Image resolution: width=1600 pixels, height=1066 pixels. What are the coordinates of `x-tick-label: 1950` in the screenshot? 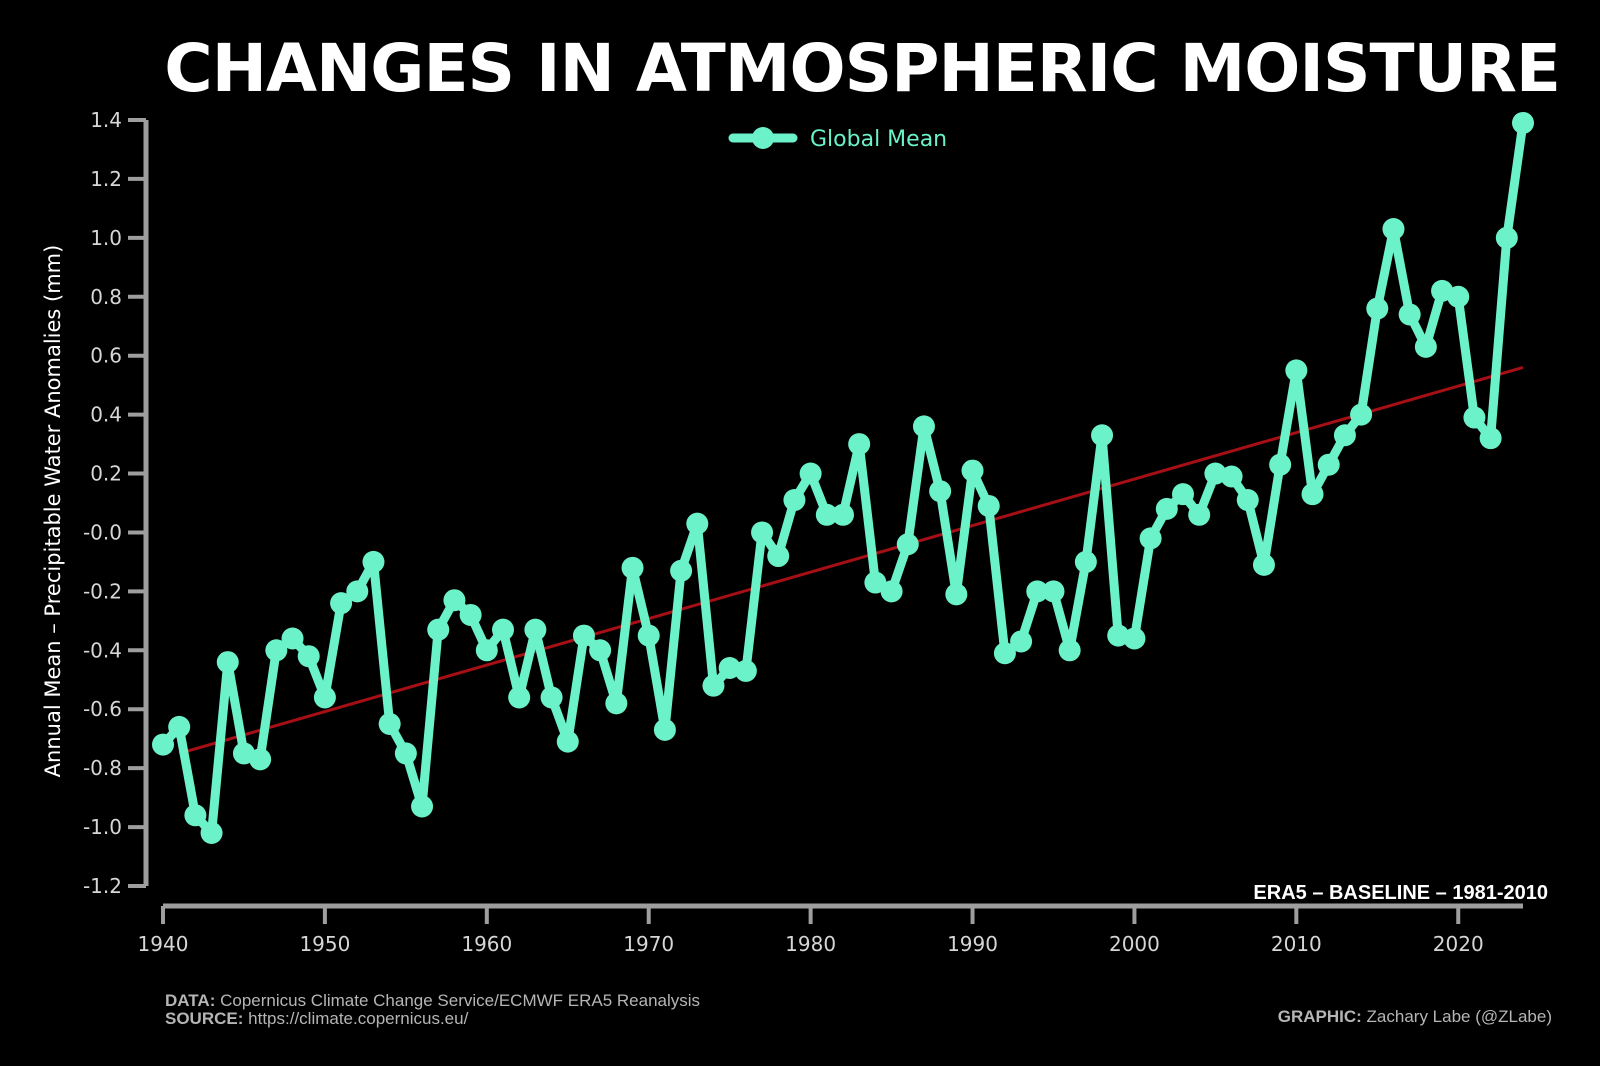 It's located at (324, 944).